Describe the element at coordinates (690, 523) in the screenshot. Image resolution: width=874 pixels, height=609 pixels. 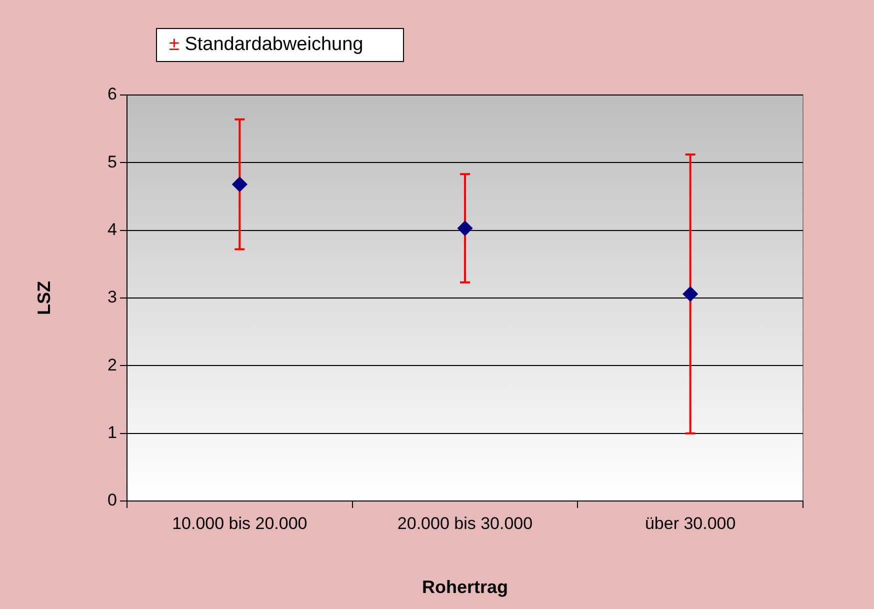
I see `x-tick-label: über 30.000` at that location.